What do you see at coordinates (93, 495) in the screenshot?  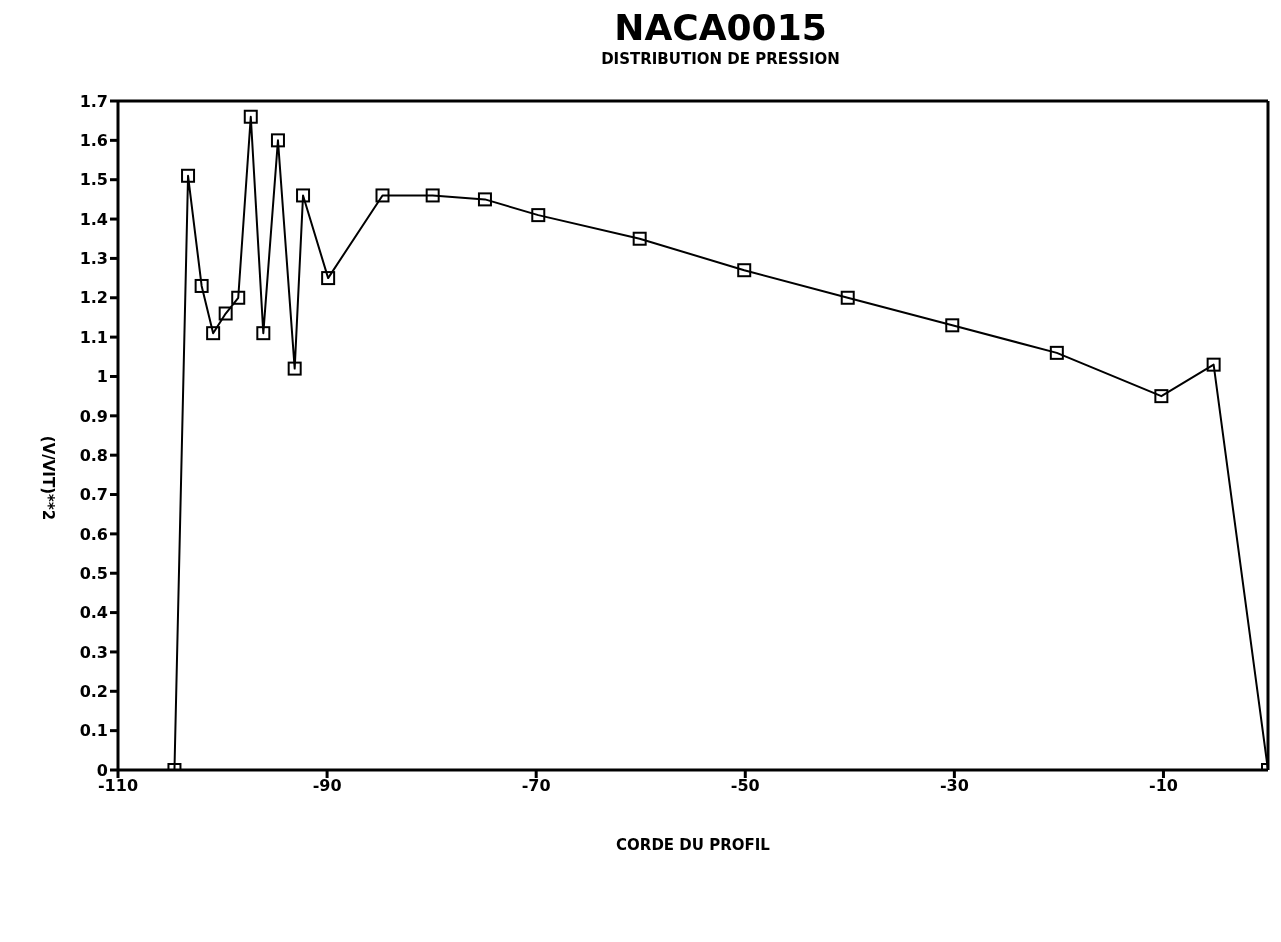 I see `y-tick-label: 0.7` at bounding box center [93, 495].